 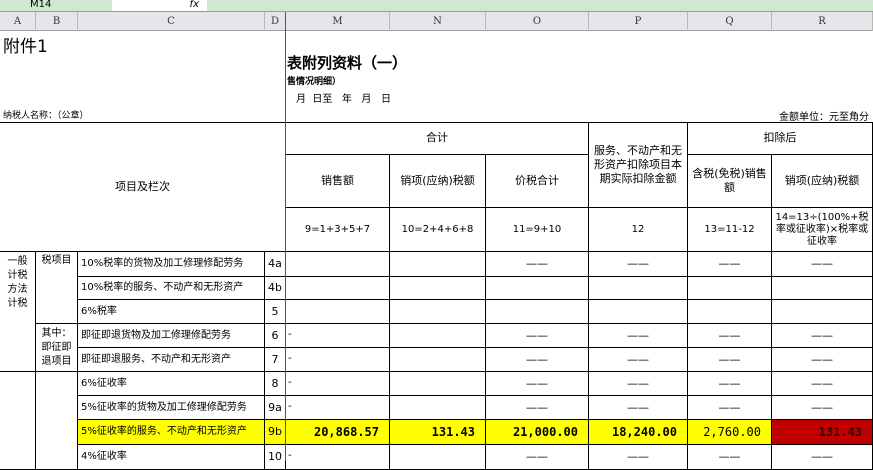 What do you see at coordinates (18, 21) in the screenshot?
I see `column-header-A: A` at bounding box center [18, 21].